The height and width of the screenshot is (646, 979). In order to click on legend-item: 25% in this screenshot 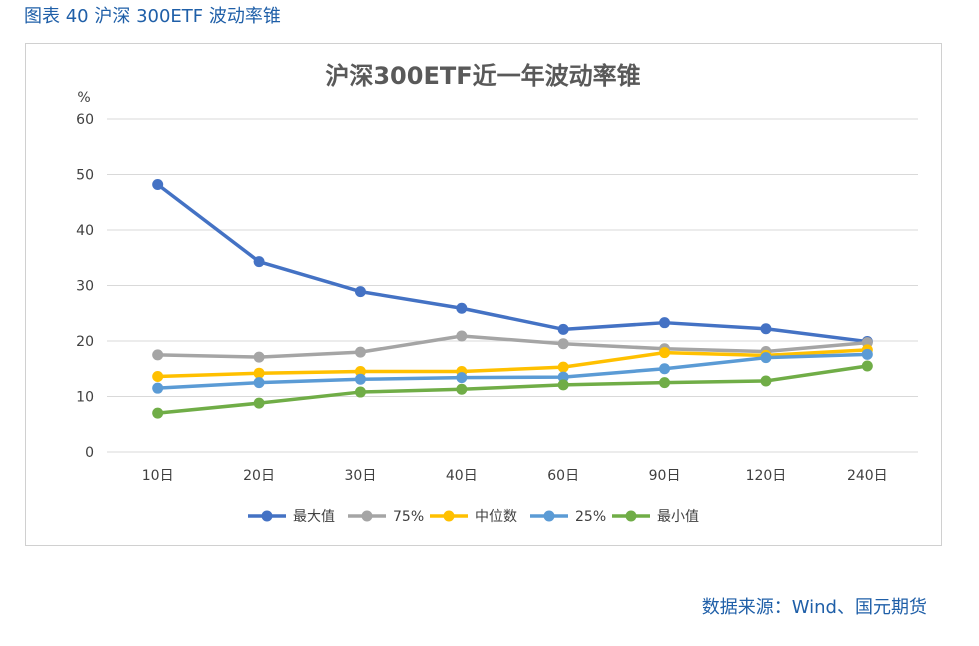, I will do `click(568, 517)`.